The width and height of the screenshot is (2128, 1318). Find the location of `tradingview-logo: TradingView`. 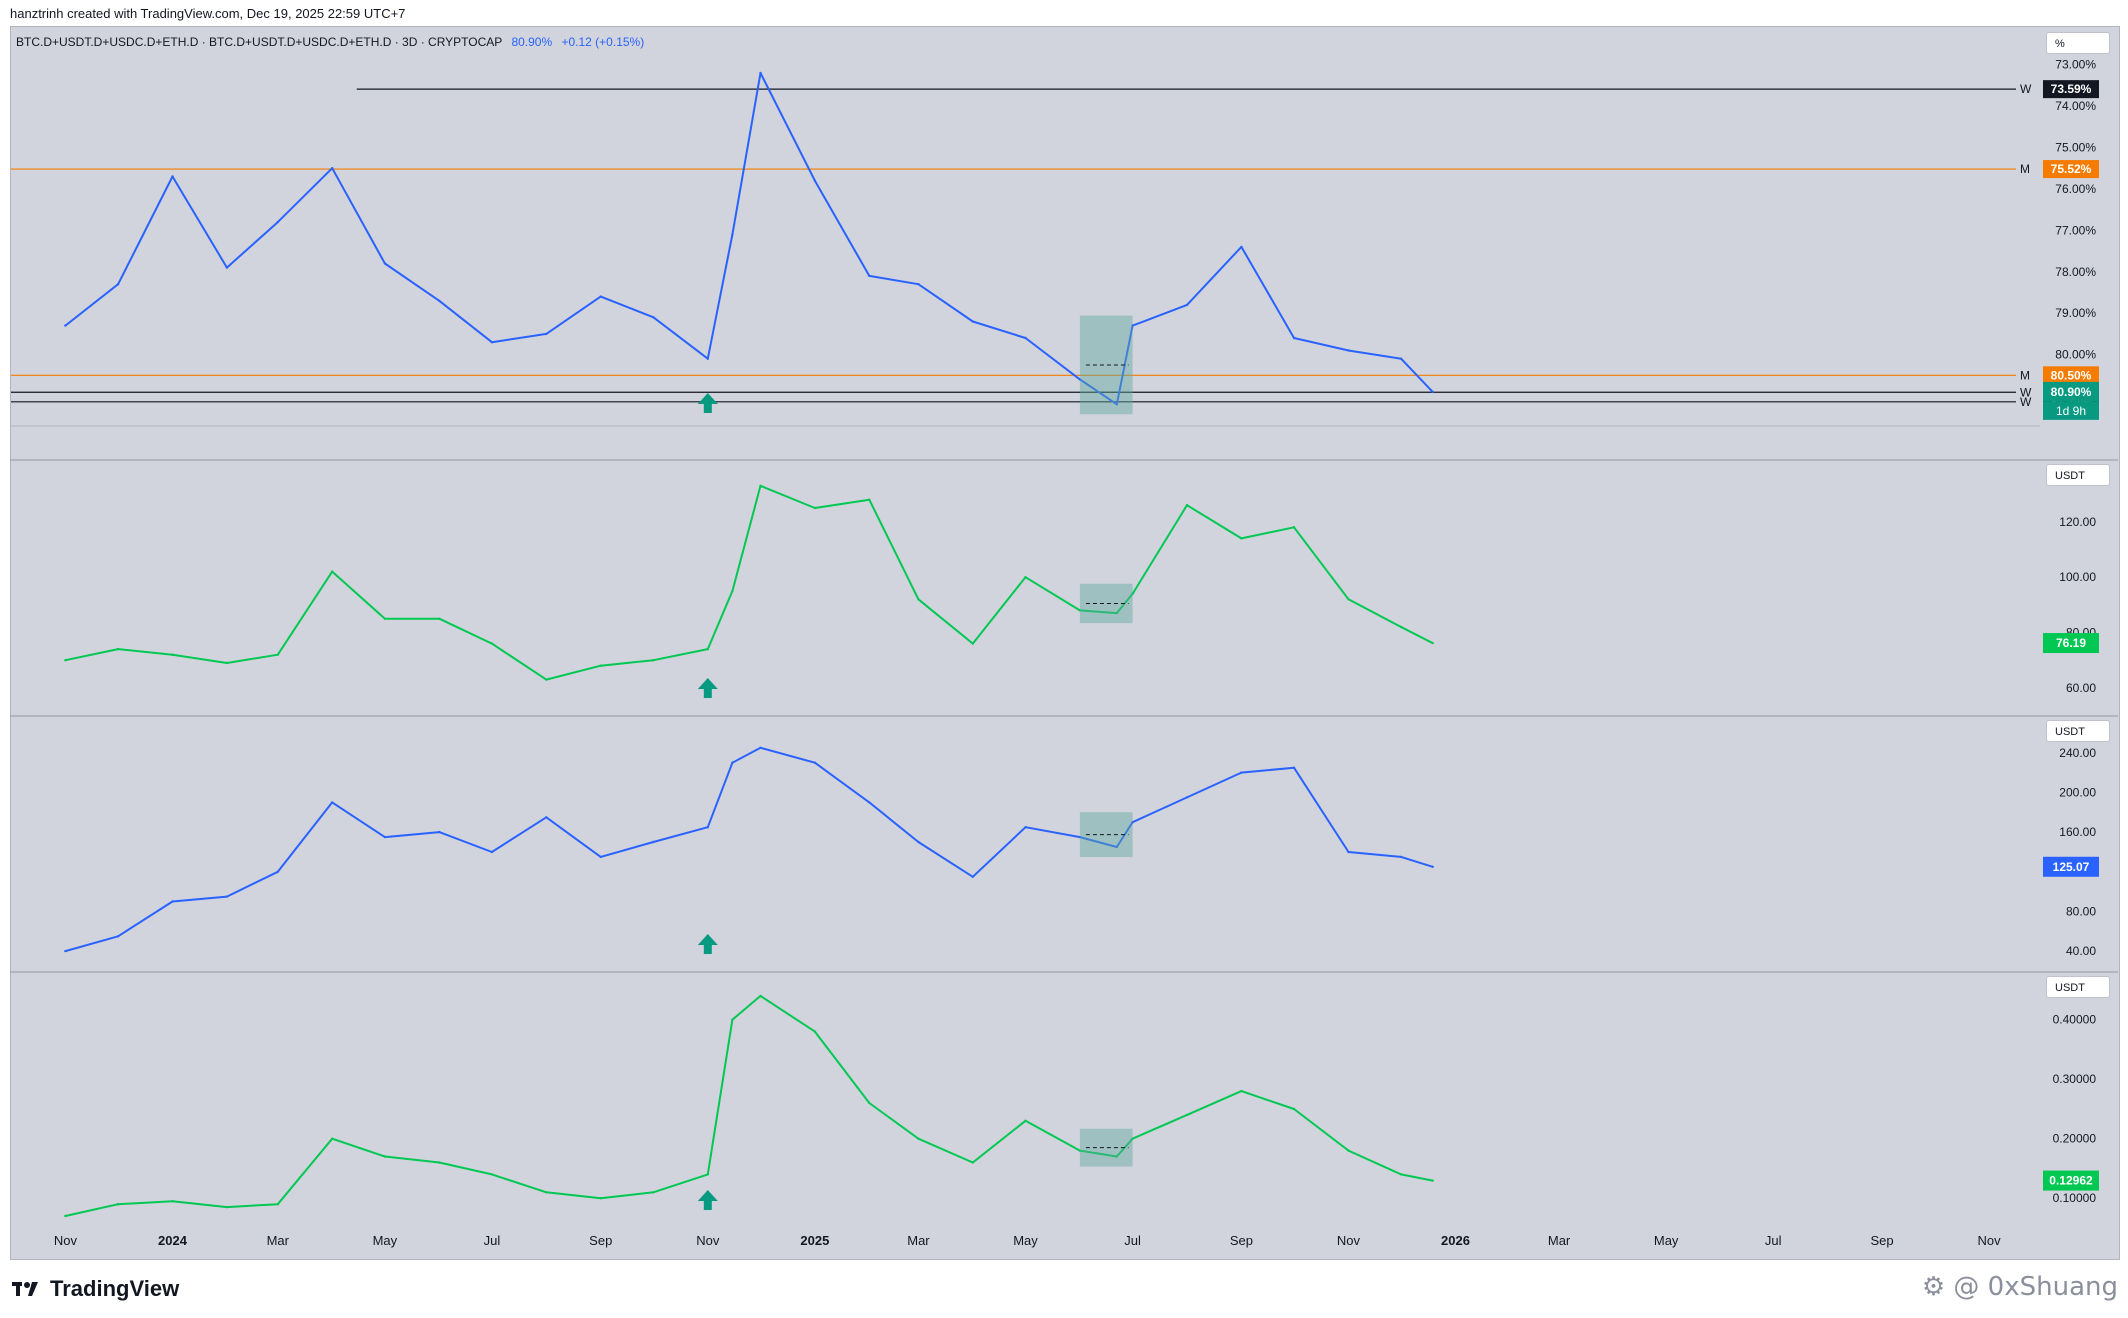

tradingview-logo: TradingView is located at coordinates (95, 1289).